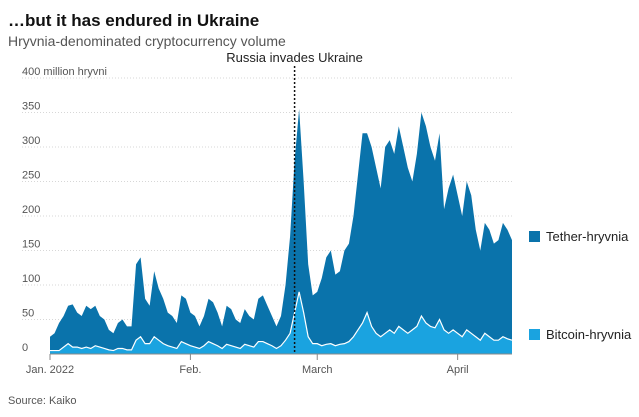 Image resolution: width=639 pixels, height=417 pixels. I want to click on chart-title: …but it has endured in Ukraine, so click(133, 20).